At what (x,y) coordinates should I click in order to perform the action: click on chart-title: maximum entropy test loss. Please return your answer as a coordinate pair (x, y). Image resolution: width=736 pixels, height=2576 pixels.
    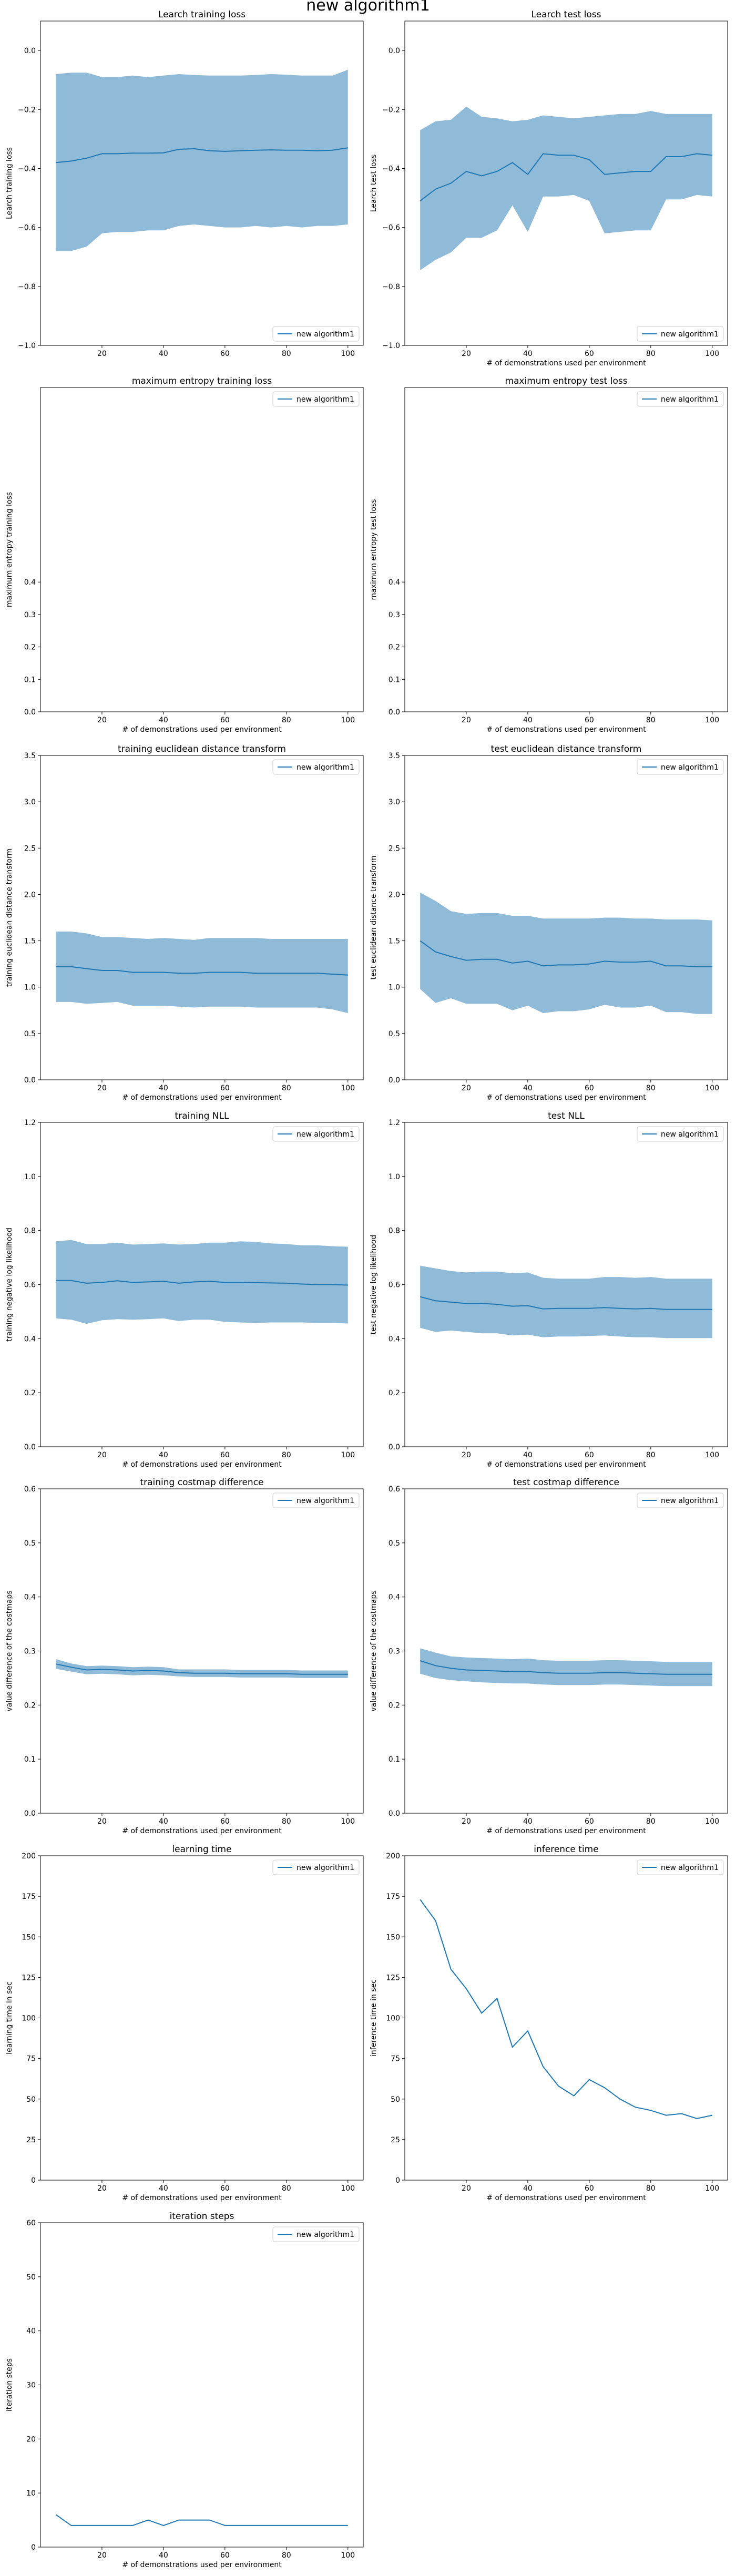
    Looking at the image, I should click on (566, 381).